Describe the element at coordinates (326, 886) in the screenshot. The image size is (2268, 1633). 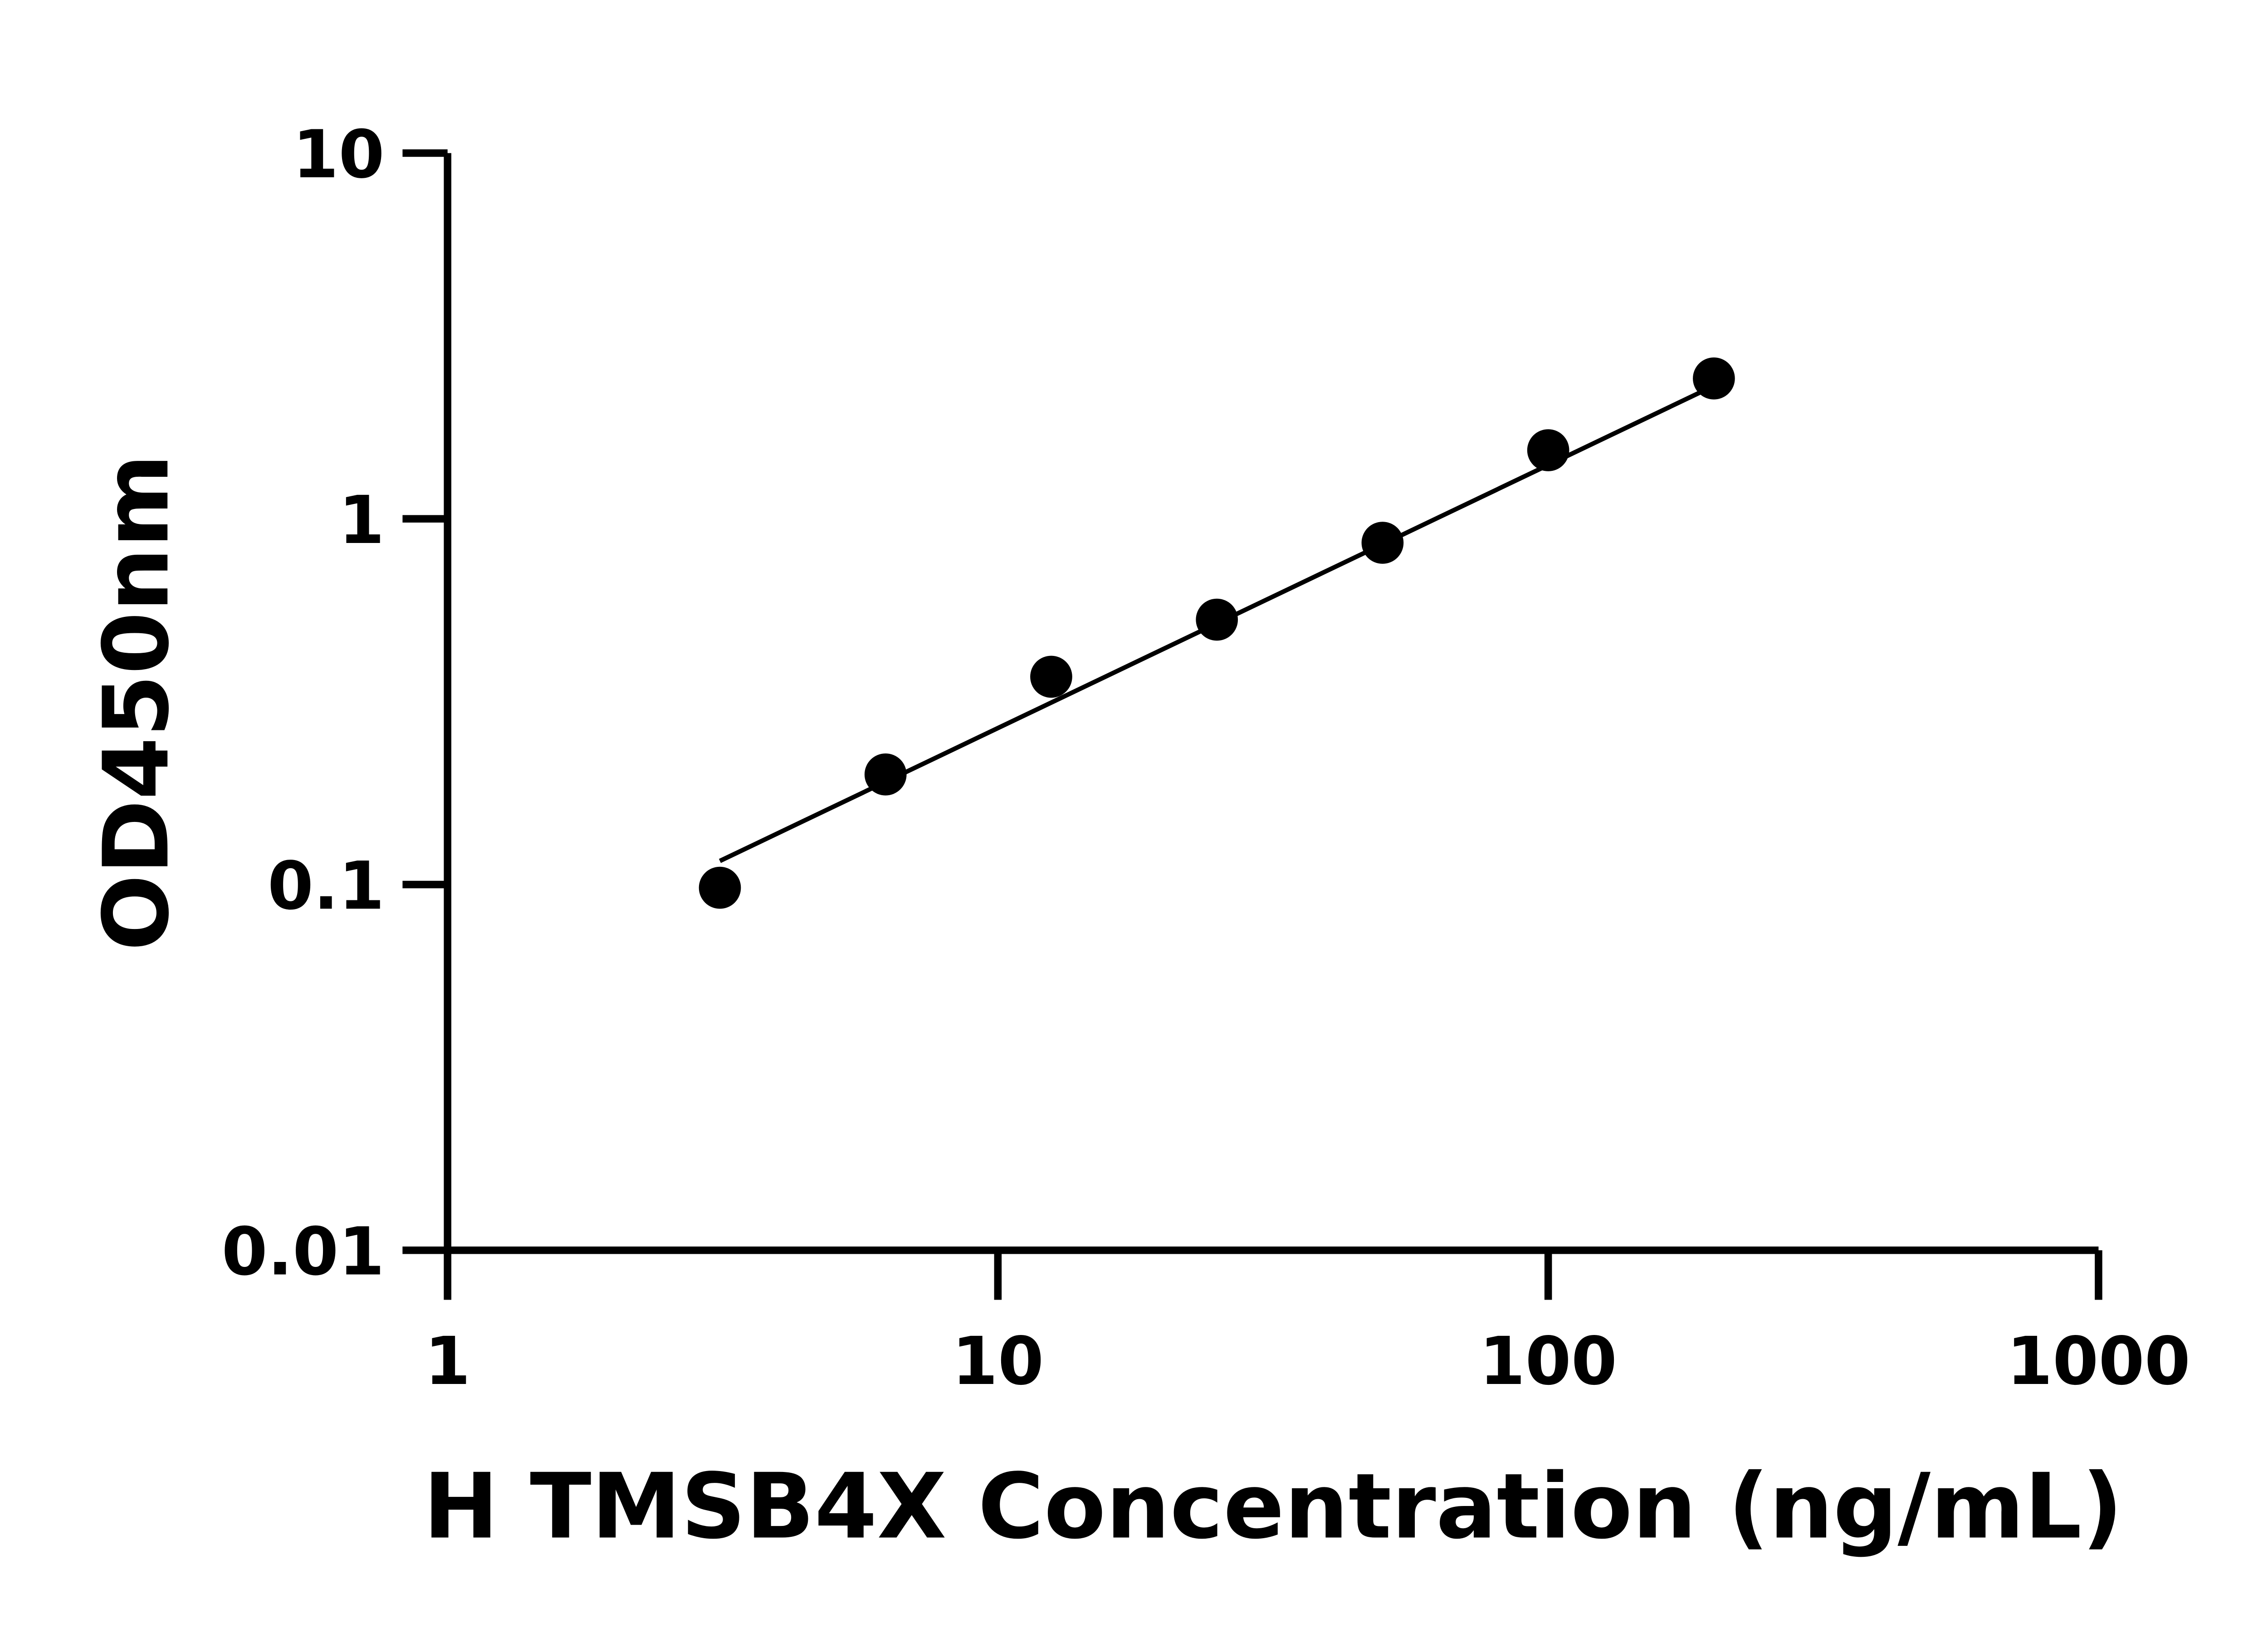
I see `y-tick-label: 0.1` at that location.